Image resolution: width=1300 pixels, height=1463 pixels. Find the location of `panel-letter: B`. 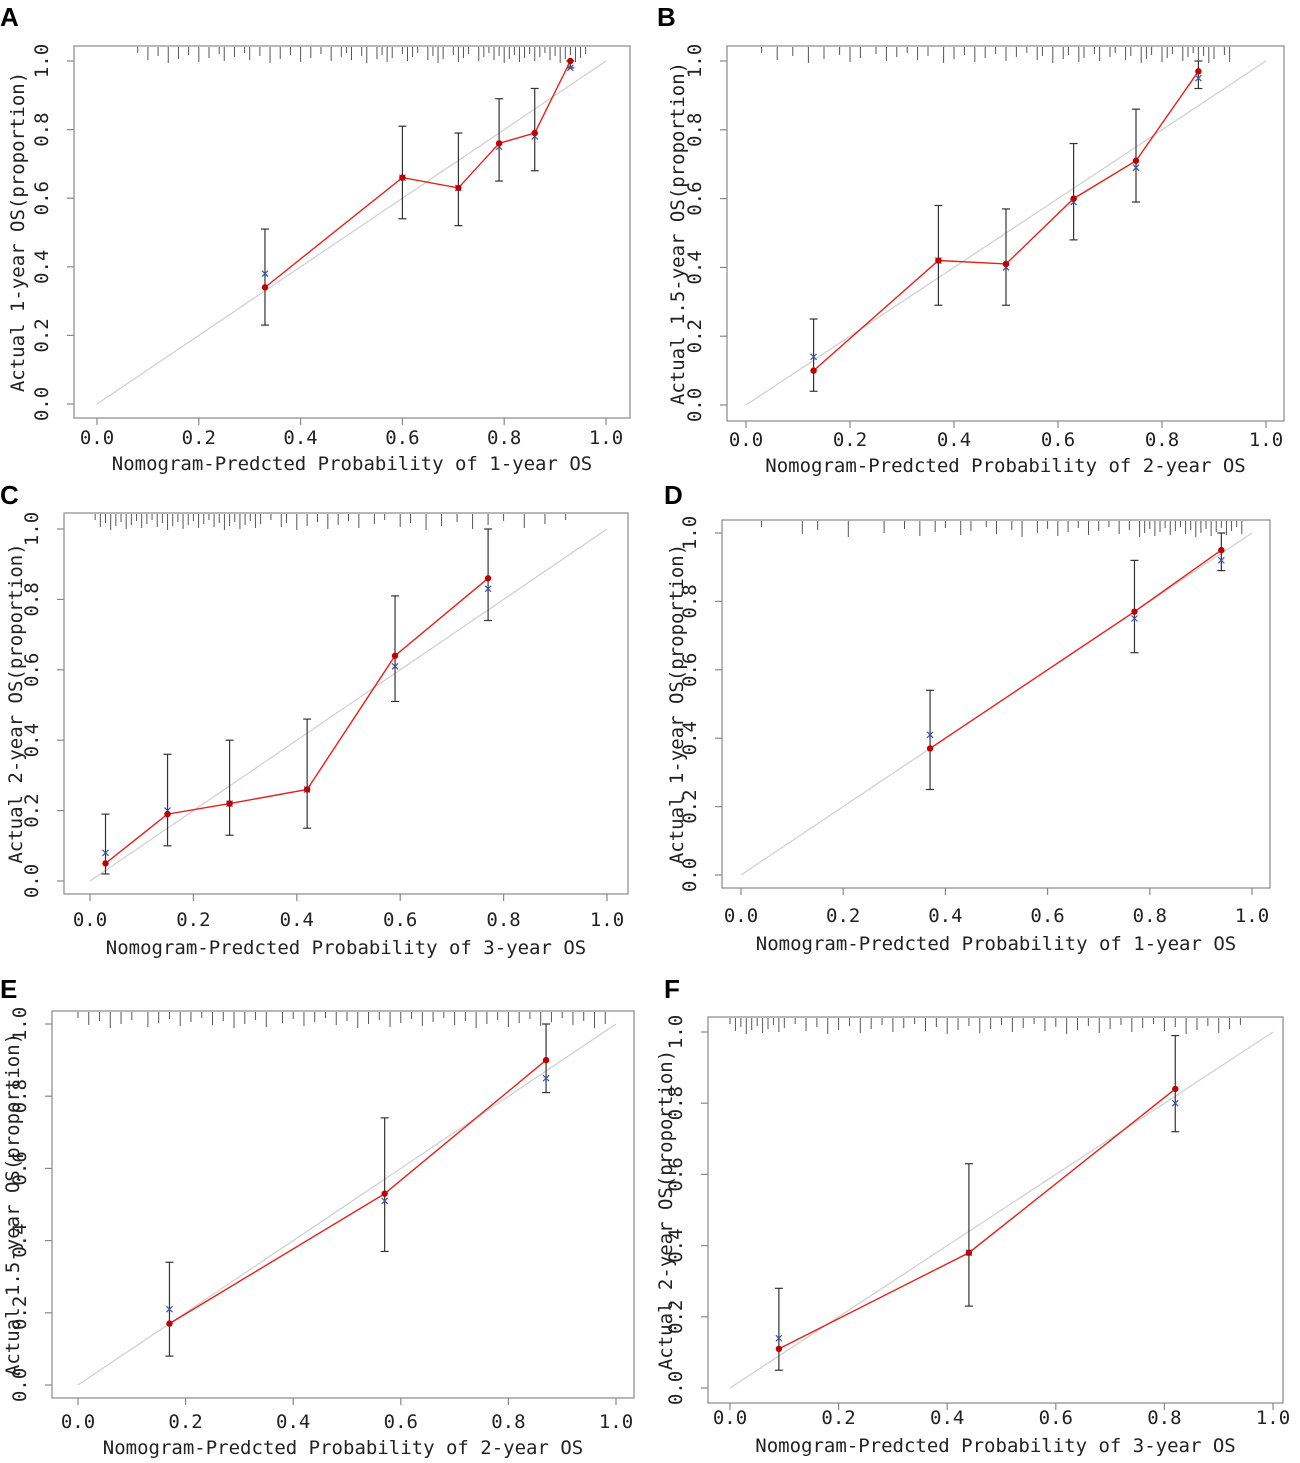

panel-letter: B is located at coordinates (666, 17).